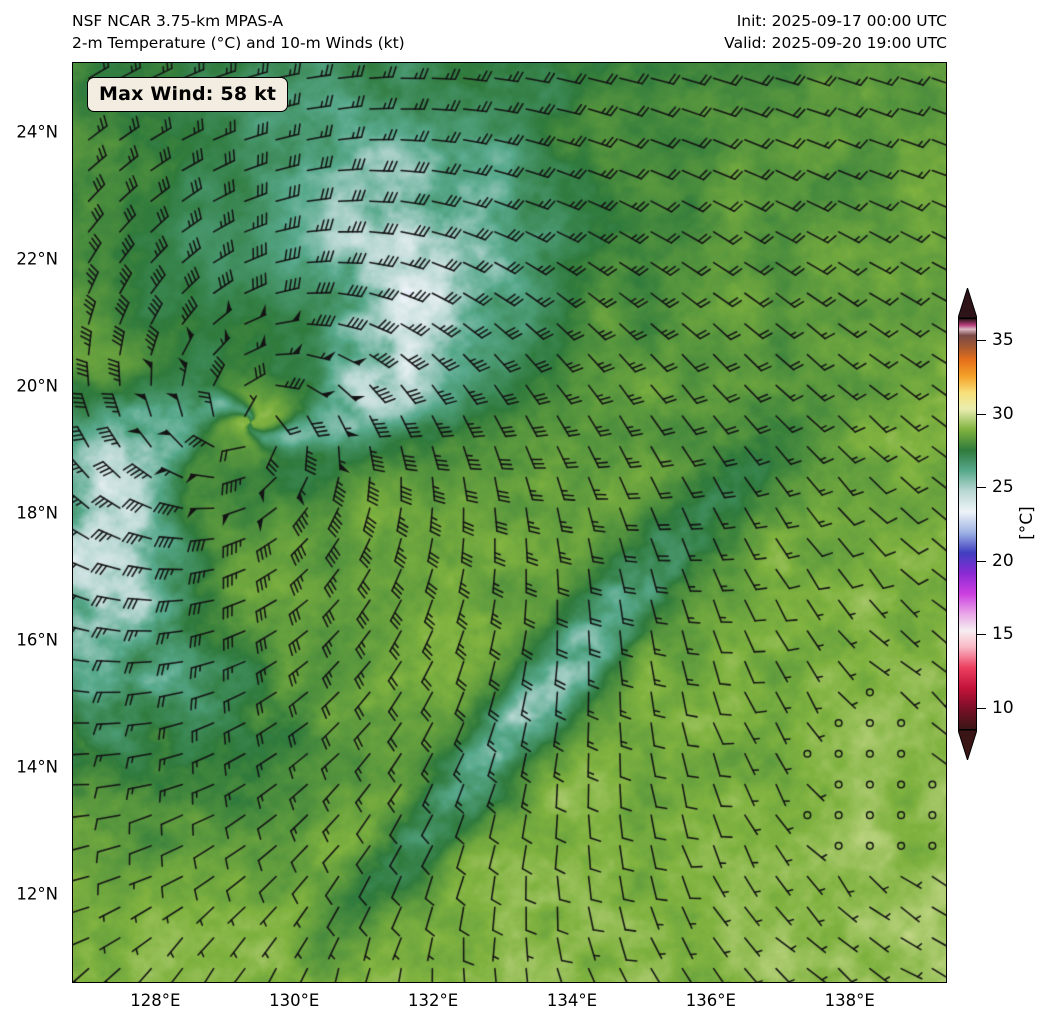 This screenshot has height=1032, width=1053. What do you see at coordinates (37, 513) in the screenshot?
I see `y-tick-label: 18°N` at bounding box center [37, 513].